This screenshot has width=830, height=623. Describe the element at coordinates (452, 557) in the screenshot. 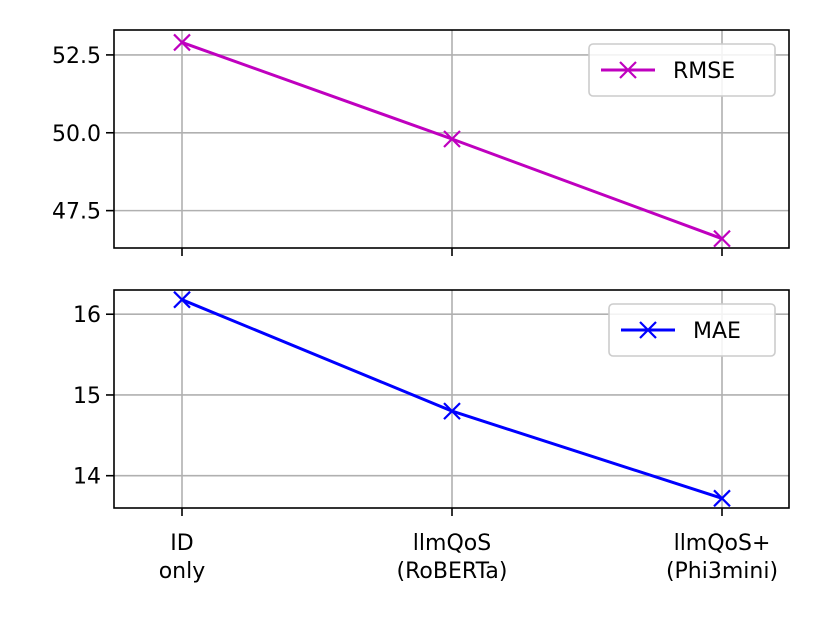

I see `x-tick-label: llmQoS (RoBERTa)` at that location.